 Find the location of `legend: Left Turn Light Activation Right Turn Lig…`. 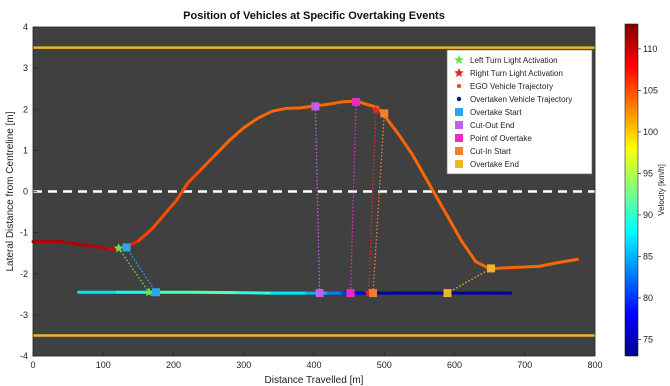

legend: Left Turn Light Activation Right Turn Lig… is located at coordinates (519, 112).